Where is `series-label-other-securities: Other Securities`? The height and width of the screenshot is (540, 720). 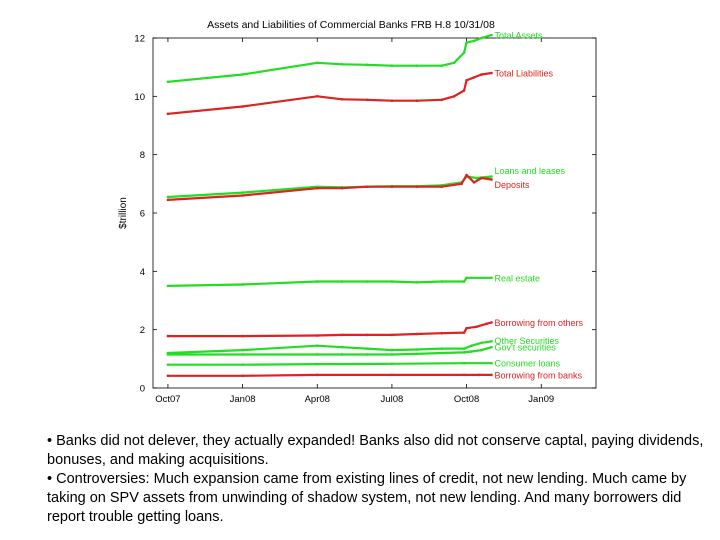
series-label-other-securities: Other Securities is located at coordinates (526, 341).